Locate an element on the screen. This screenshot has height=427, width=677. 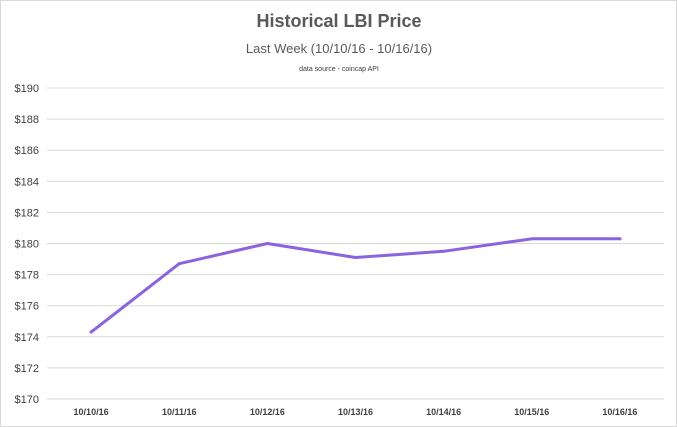
y-tick-label: $180 is located at coordinates (27, 245).